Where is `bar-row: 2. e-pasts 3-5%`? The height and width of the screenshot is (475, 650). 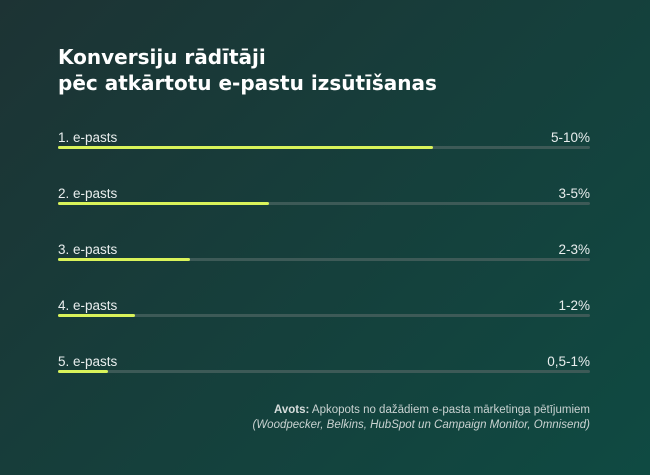 bar-row: 2. e-pasts 3-5% is located at coordinates (324, 212).